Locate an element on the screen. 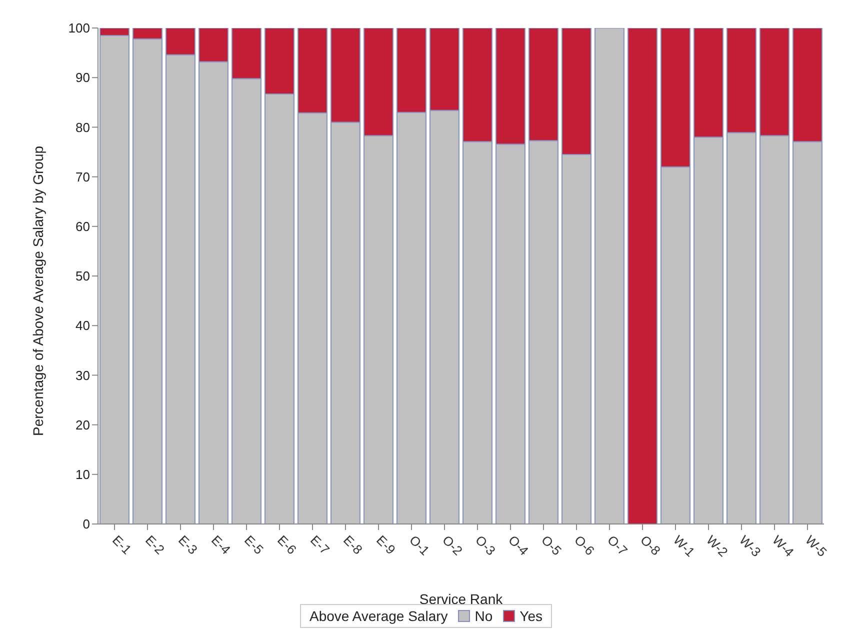  x-tick-label: E-2 is located at coordinates (155, 545).